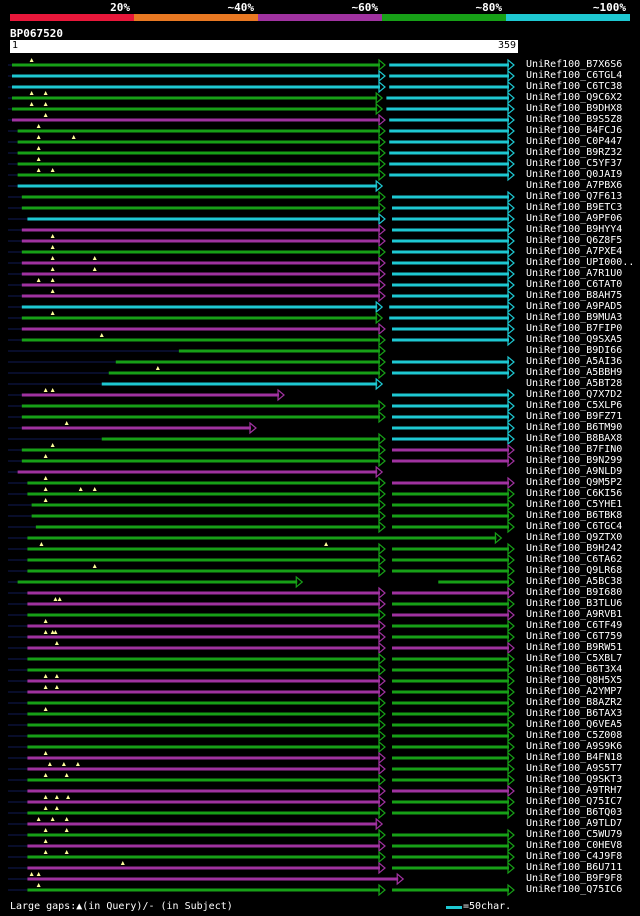 The image size is (640, 916). What do you see at coordinates (574, 834) in the screenshot?
I see `hit-label: UniRef100_C5WU79` at bounding box center [574, 834].